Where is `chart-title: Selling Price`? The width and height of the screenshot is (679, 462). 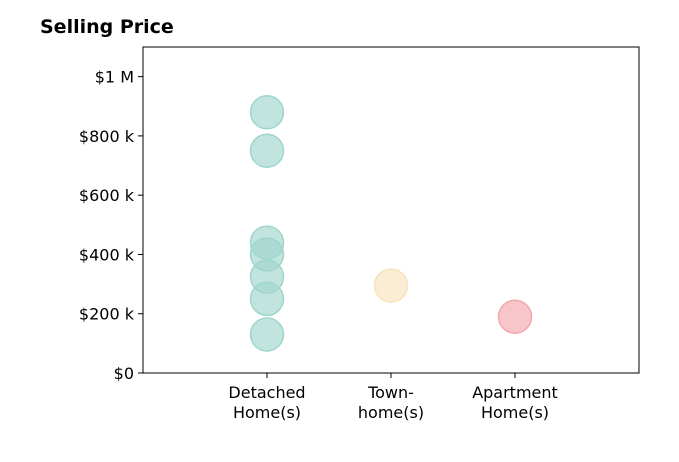 chart-title: Selling Price is located at coordinates (107, 27).